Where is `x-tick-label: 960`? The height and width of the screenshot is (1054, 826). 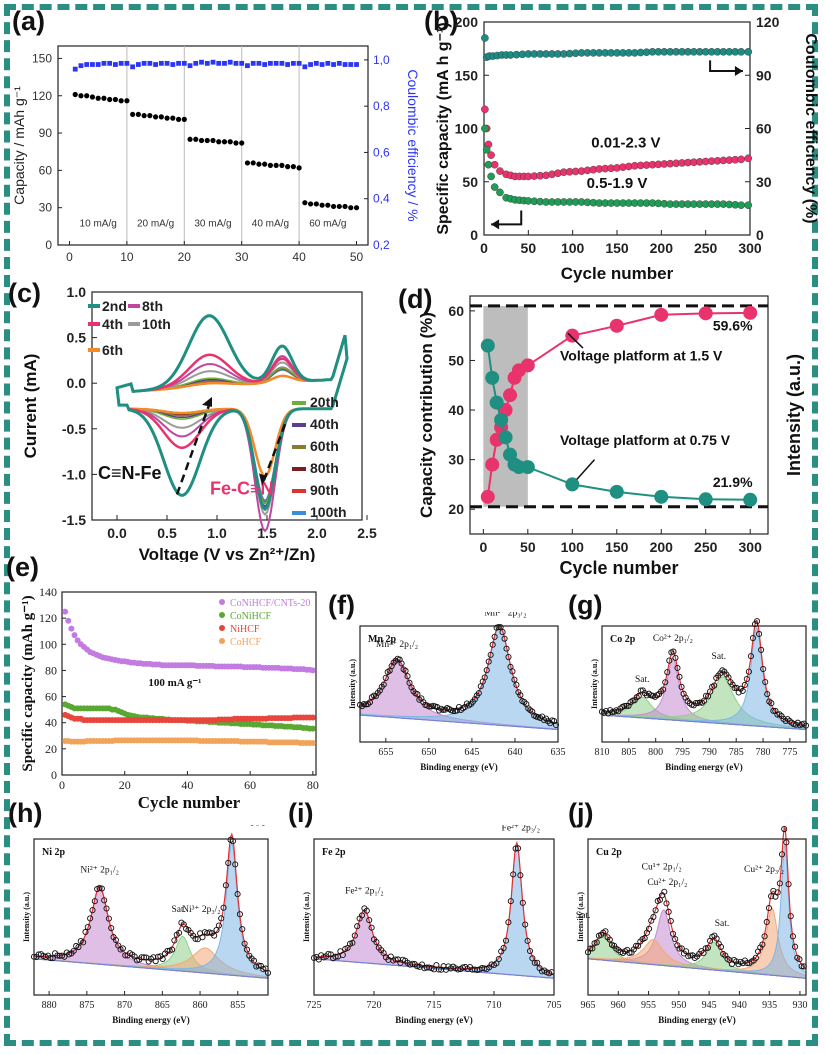 x-tick-label: 960 is located at coordinates (618, 1005).